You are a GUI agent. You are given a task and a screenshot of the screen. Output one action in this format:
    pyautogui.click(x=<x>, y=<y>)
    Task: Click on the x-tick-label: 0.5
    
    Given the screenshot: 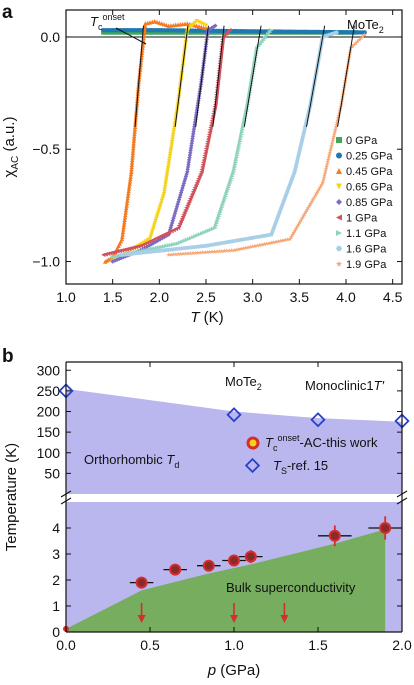 What is the action you would take?
    pyautogui.click(x=150, y=645)
    